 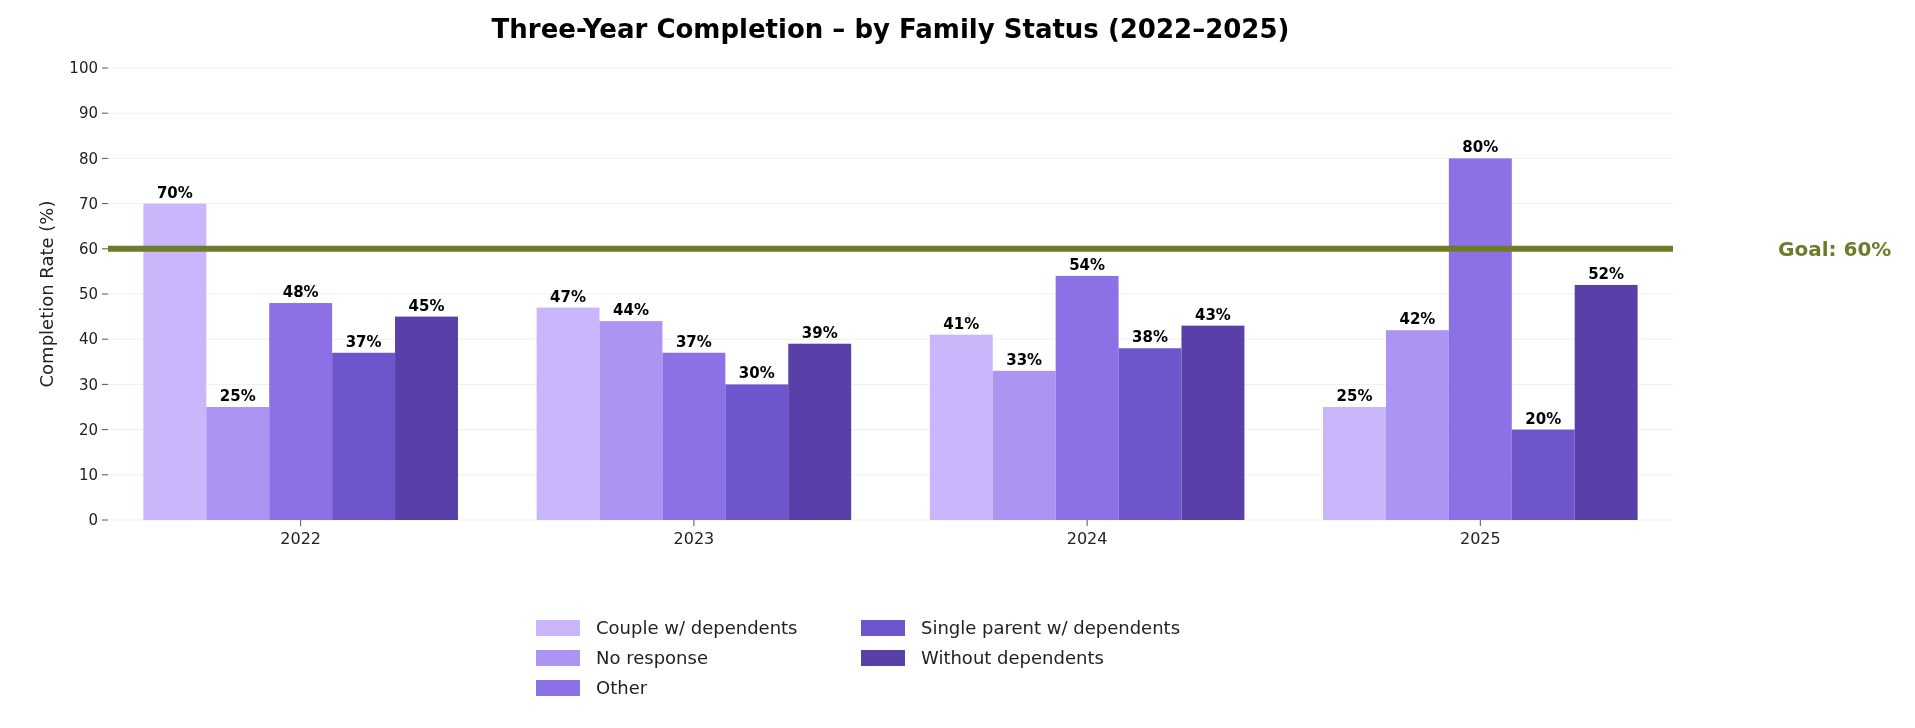 What do you see at coordinates (88, 294) in the screenshot?
I see `y-tick-label: 50` at bounding box center [88, 294].